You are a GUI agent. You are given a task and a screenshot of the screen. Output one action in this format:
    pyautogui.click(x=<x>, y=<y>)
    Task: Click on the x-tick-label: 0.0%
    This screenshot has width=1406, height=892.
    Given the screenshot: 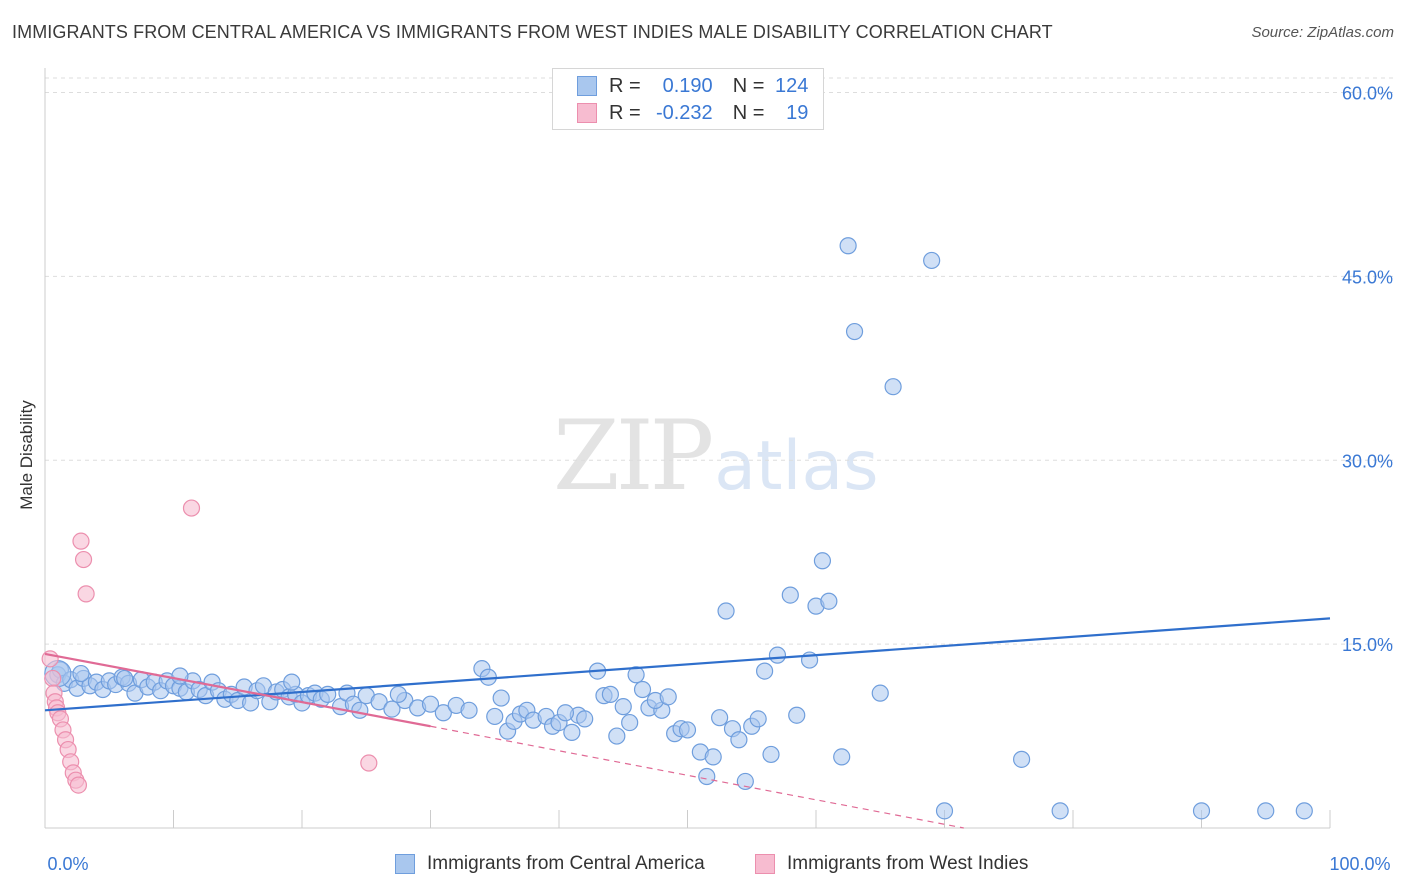 What is the action you would take?
    pyautogui.click(x=67, y=864)
    